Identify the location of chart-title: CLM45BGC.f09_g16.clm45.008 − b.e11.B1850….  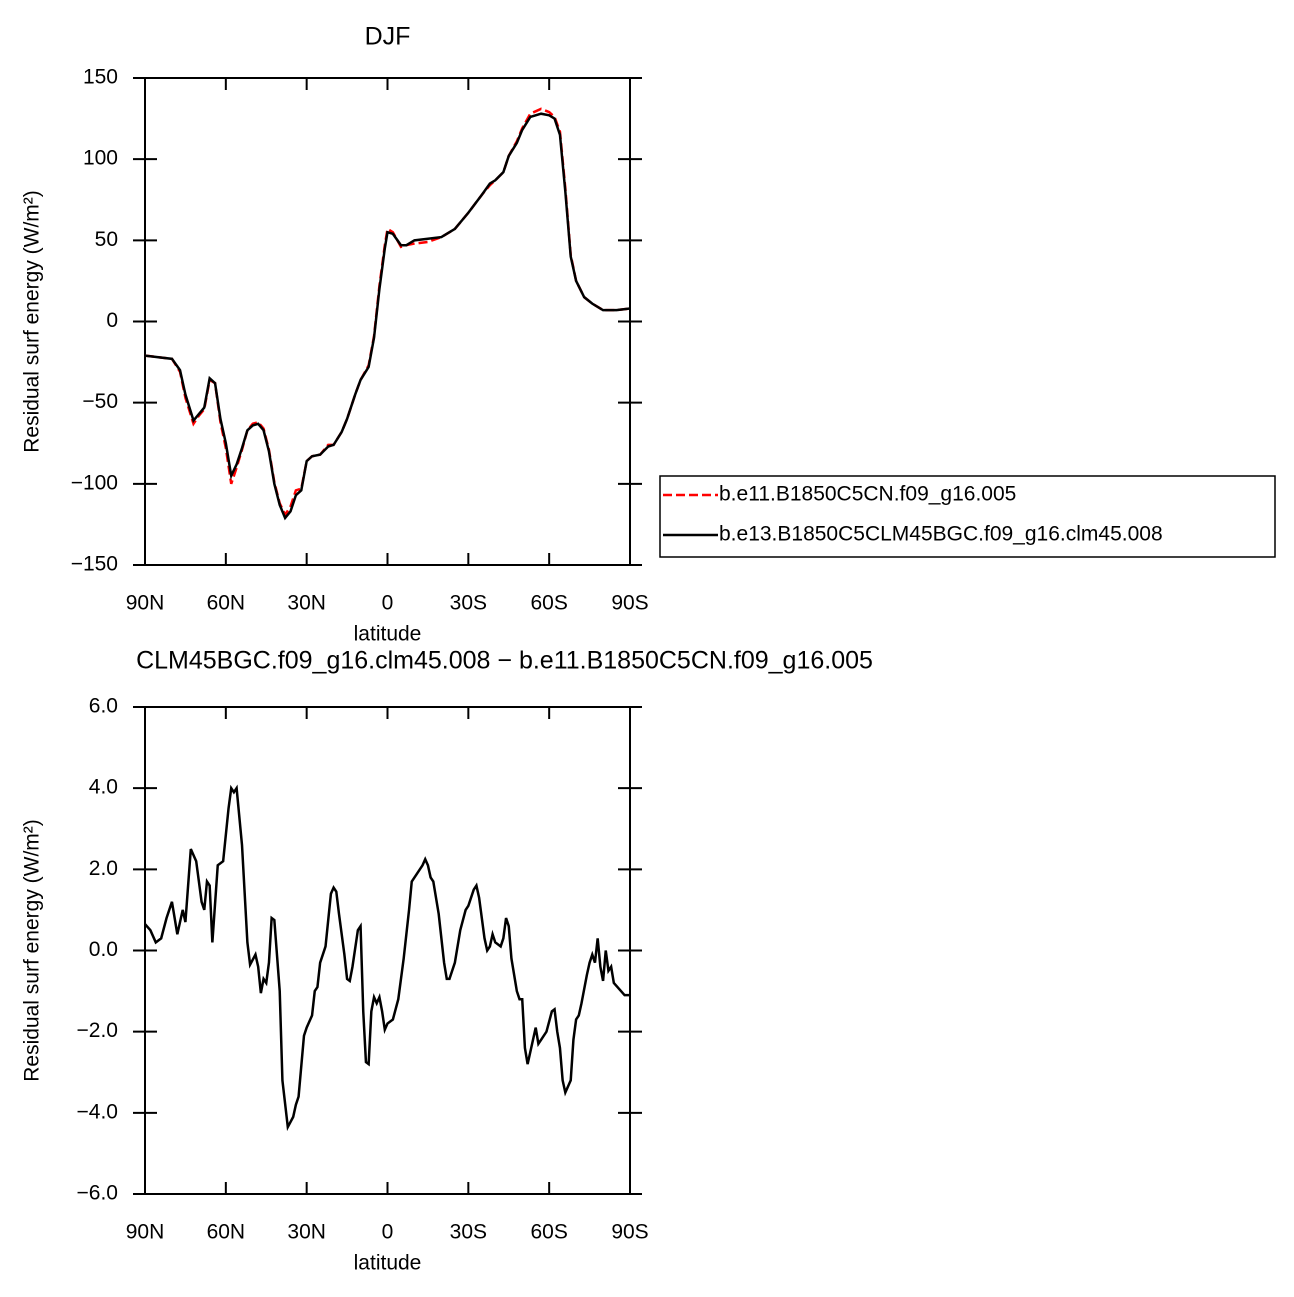
(504, 661).